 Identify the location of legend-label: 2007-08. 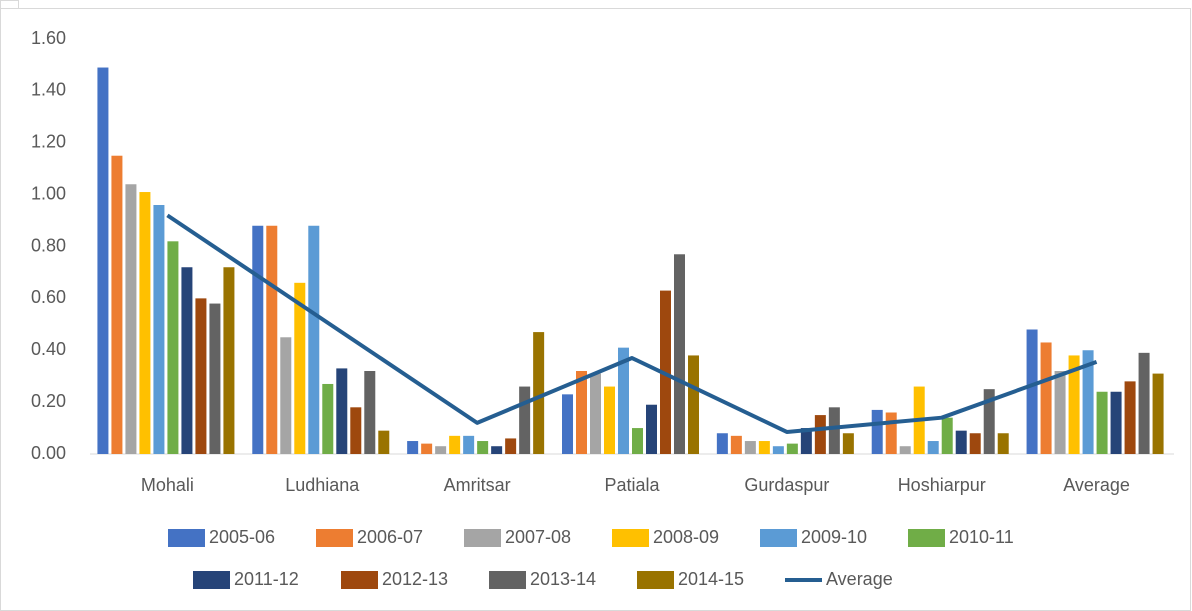
(538, 537).